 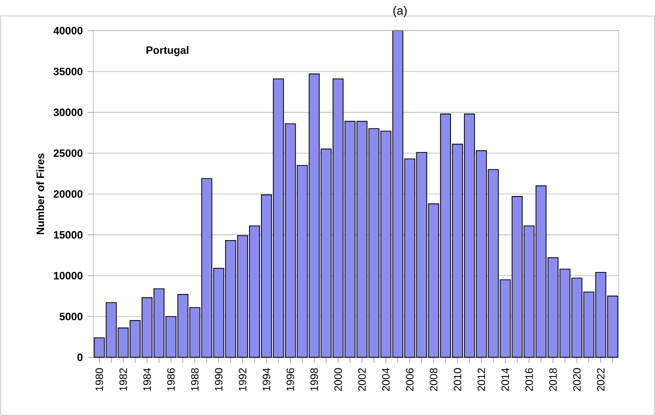 I want to click on y-tick-label: 15000, so click(x=68, y=235).